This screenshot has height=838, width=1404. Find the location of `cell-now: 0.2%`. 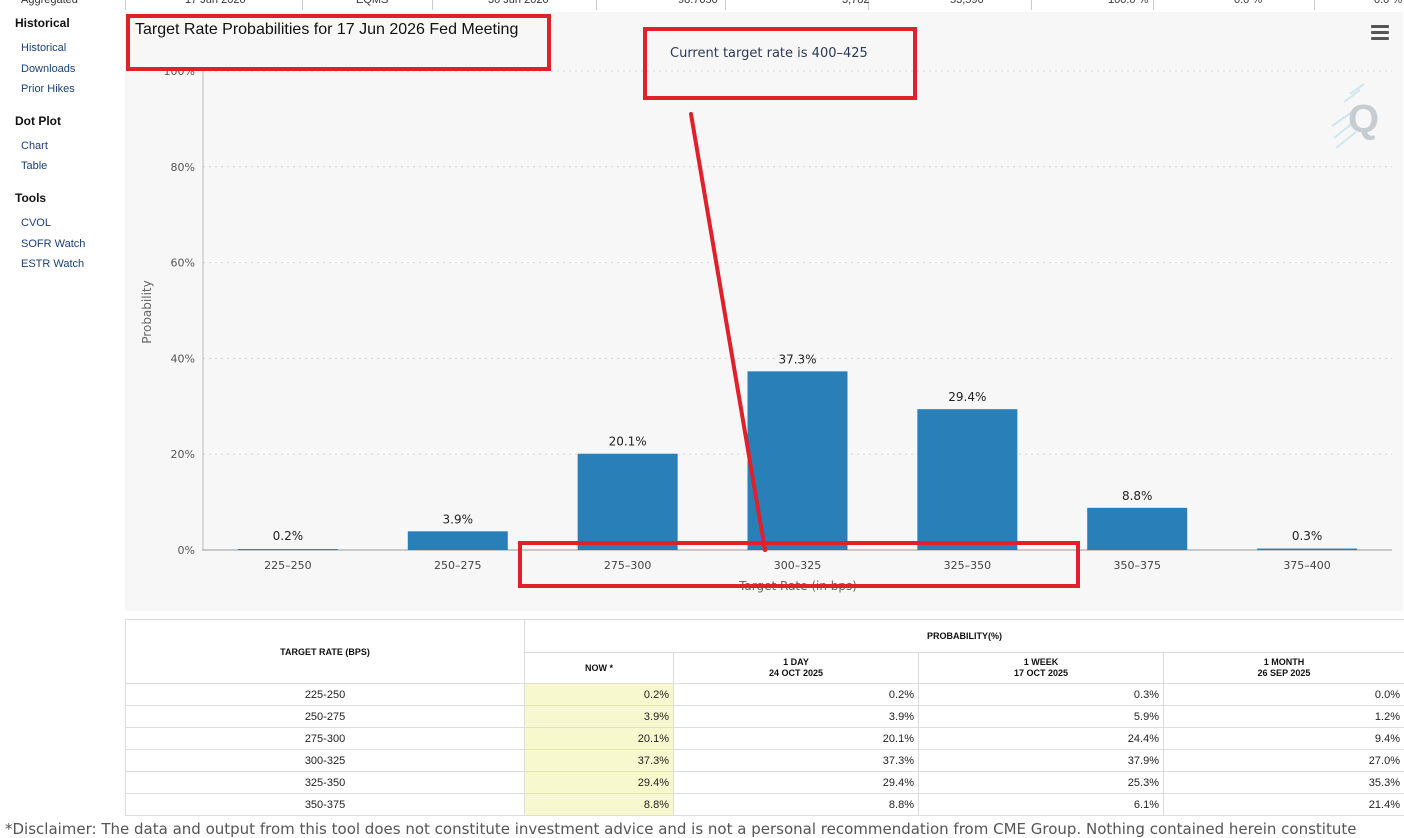

cell-now: 0.2% is located at coordinates (599, 695).